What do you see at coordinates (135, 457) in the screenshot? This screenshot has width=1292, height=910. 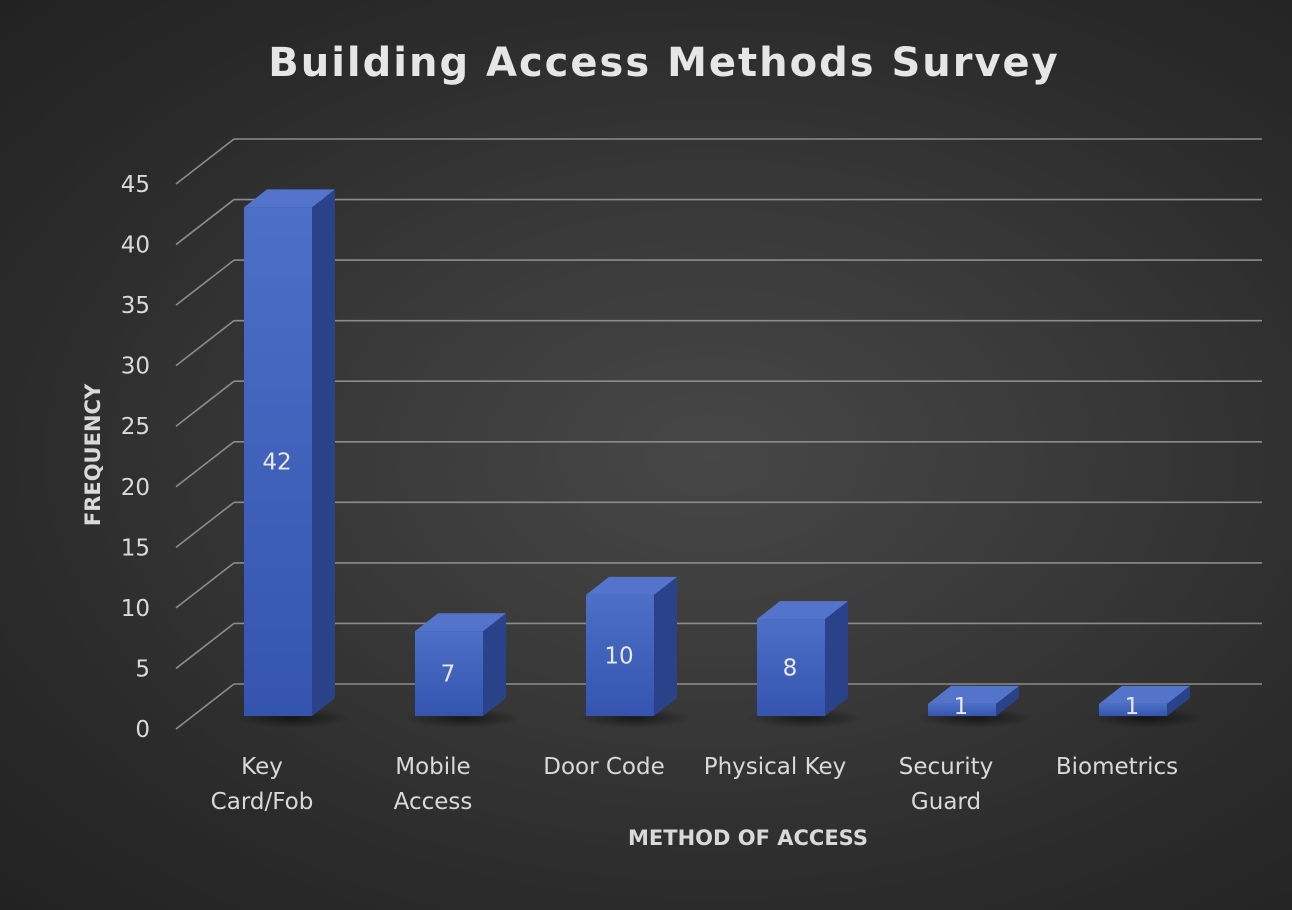 I see `y-axis-ticks: 0 5 10 15 20 25 30 35 40 45` at bounding box center [135, 457].